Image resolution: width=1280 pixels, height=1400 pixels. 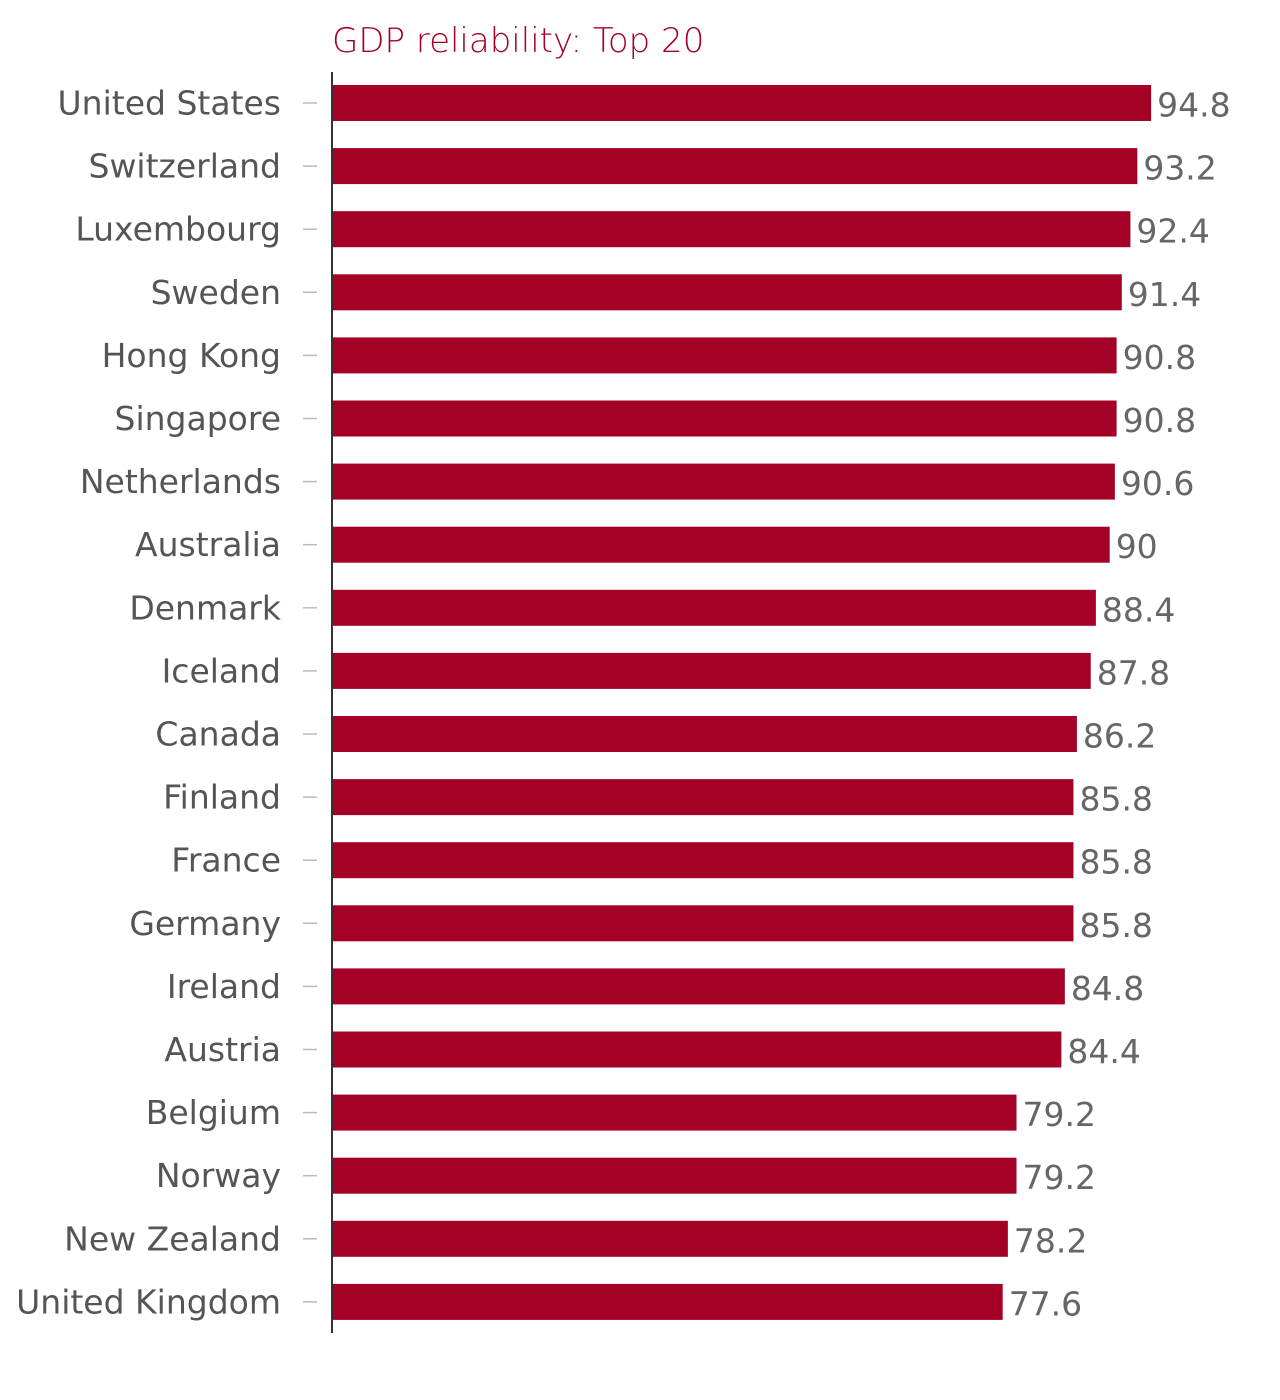 What do you see at coordinates (148, 1301) in the screenshot?
I see `category-label: United Kingdom` at bounding box center [148, 1301].